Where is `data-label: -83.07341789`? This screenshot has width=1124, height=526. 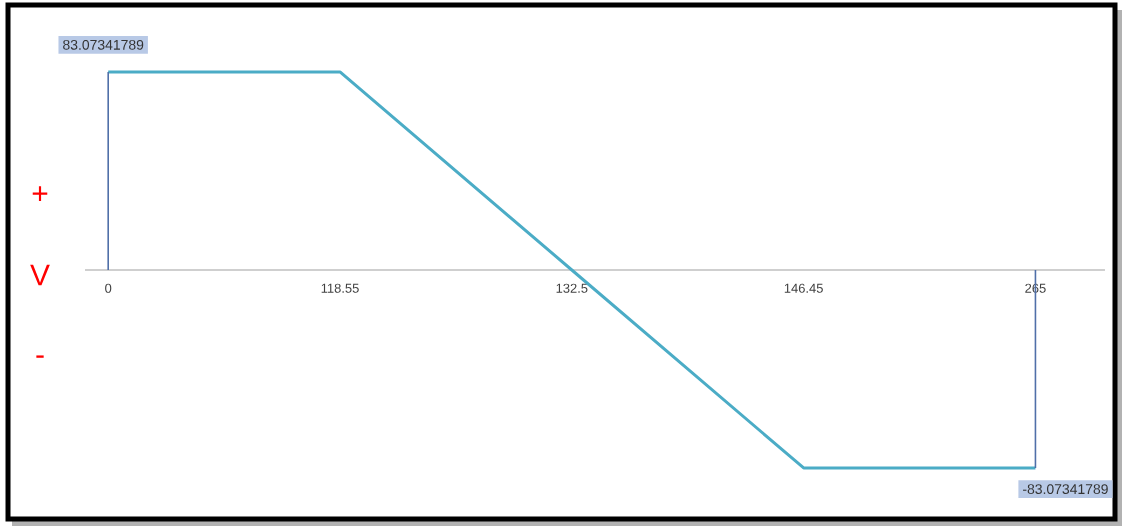
data-label: -83.07341789 is located at coordinates (1065, 489).